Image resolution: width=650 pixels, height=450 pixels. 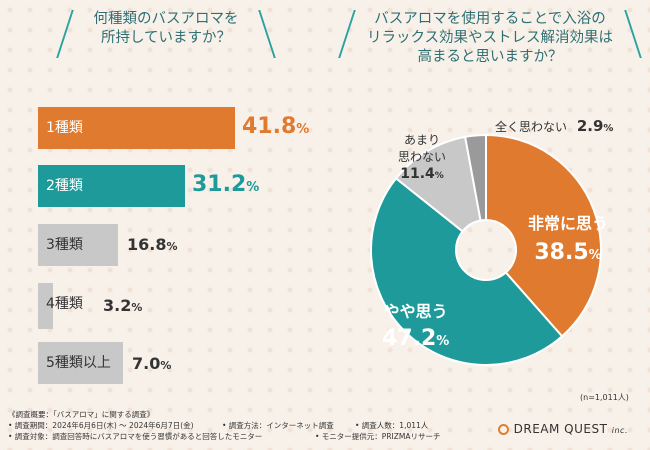 What do you see at coordinates (475, 177) in the screenshot?
I see `pie-slice-not-at-all` at bounding box center [475, 177].